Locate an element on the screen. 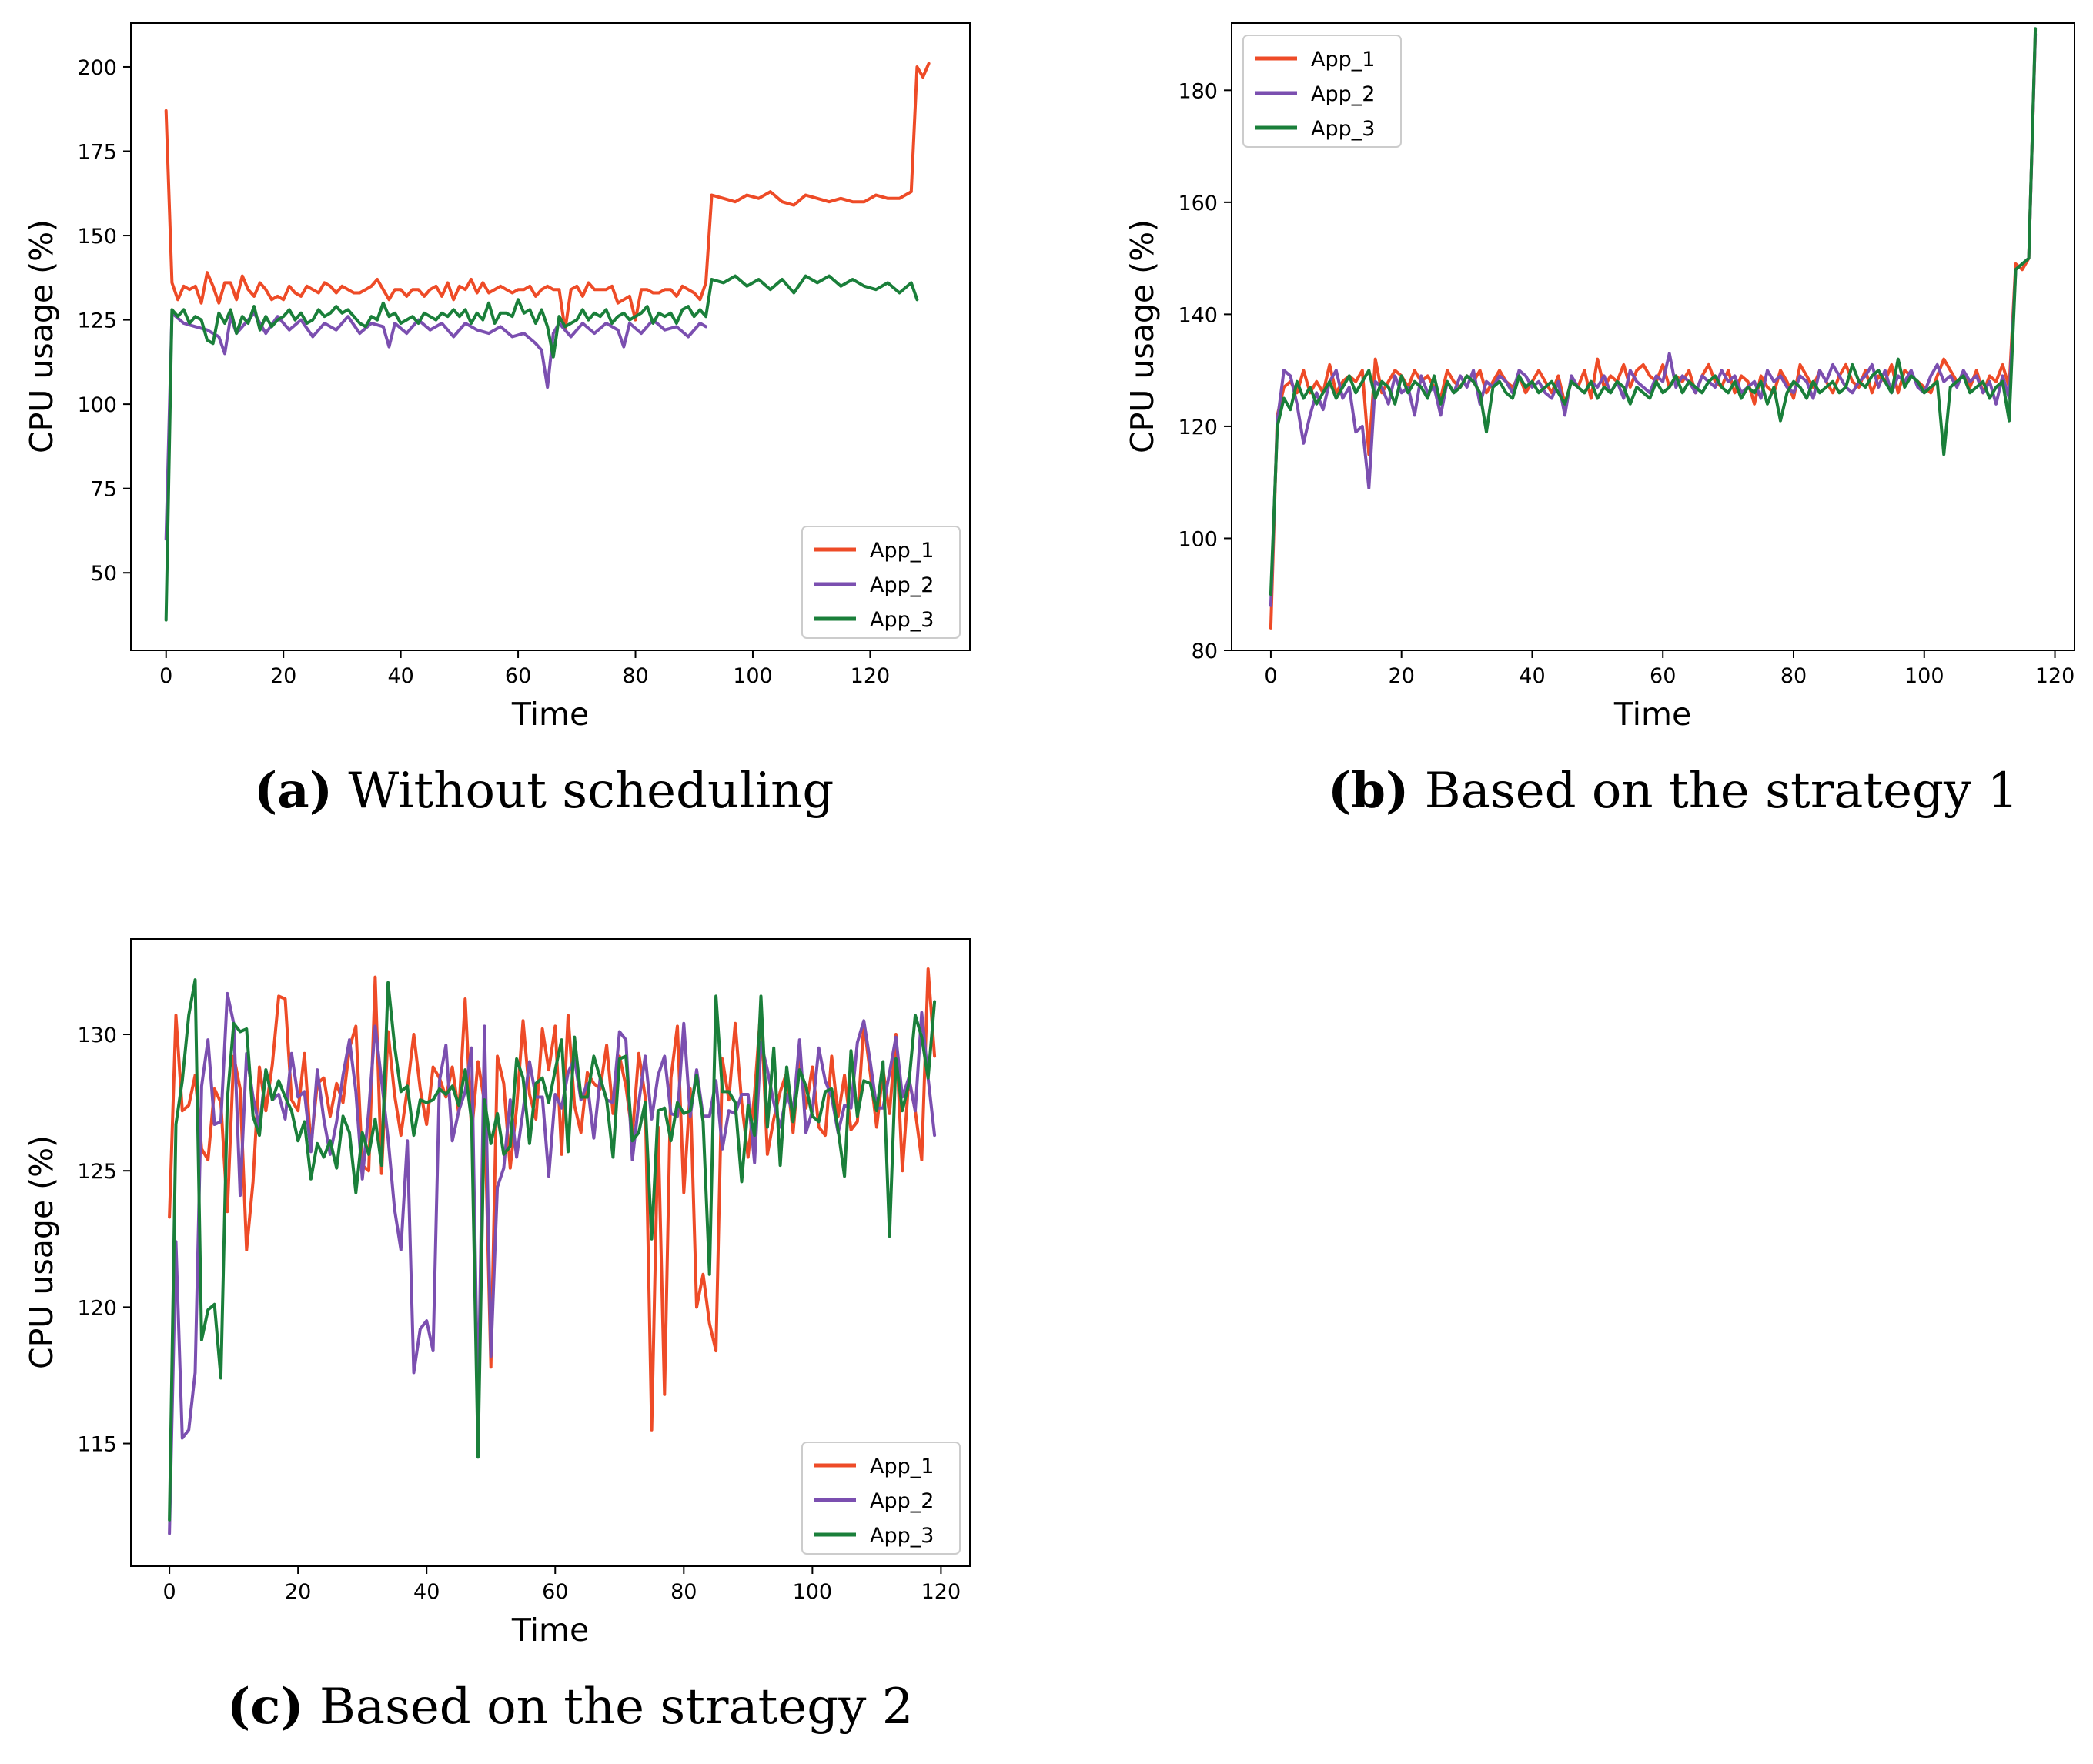 The image size is (2093, 1764). chart-c-series-s3 is located at coordinates (552, 1250).